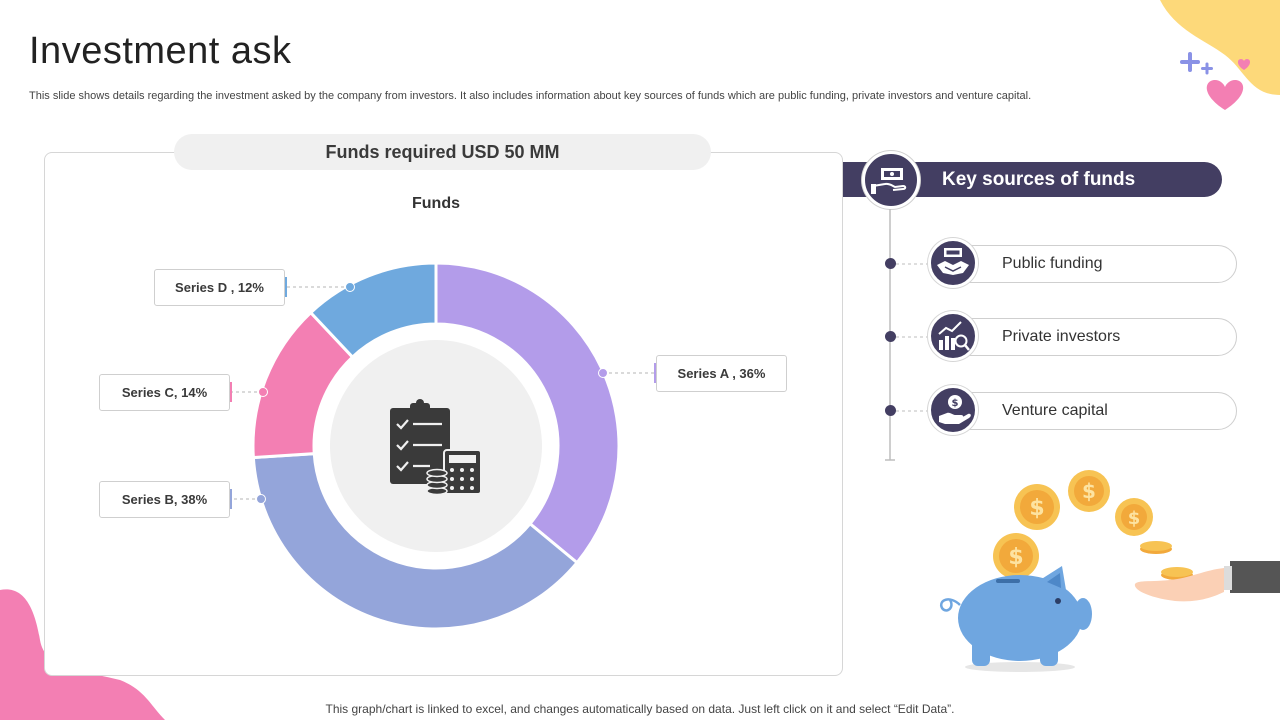  What do you see at coordinates (415, 541) in the screenshot?
I see `donut-slice-series-b` at bounding box center [415, 541].